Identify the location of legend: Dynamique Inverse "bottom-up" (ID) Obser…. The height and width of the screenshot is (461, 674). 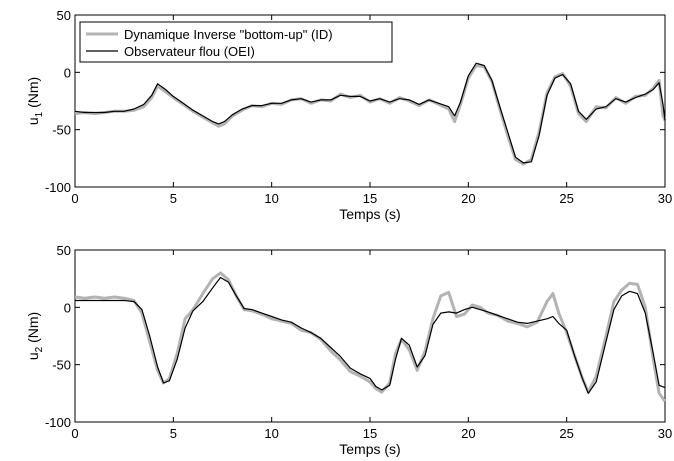
(236, 42).